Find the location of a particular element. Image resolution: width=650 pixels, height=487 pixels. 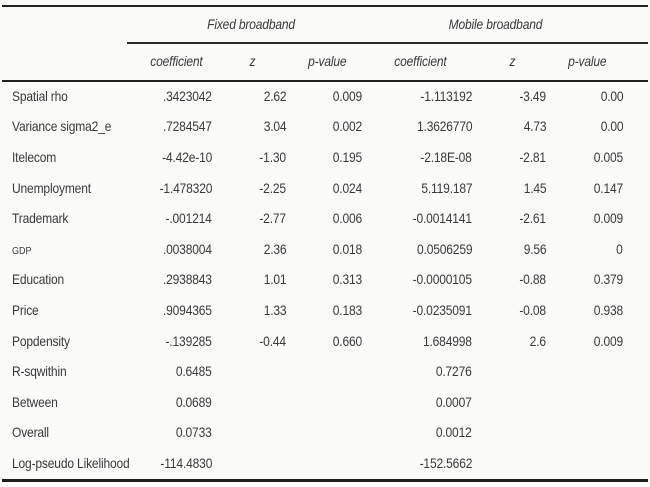

cell-coefficient-mobile: -0.0000105 is located at coordinates (420, 280).